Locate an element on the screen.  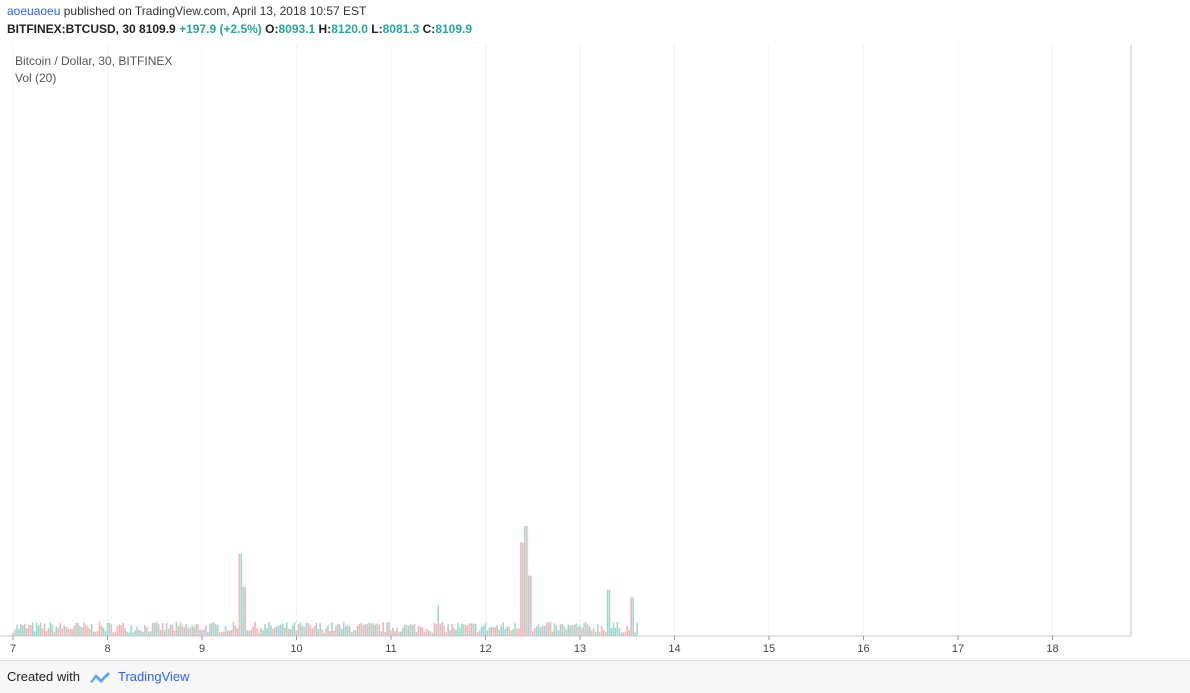
legend-title: Bitcoin / Dollar, 30, BITFINEX is located at coordinates (94, 61).